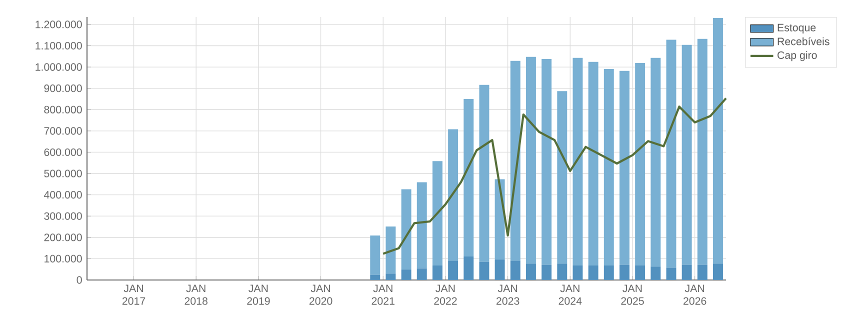  Describe the element at coordinates (320, 294) in the screenshot. I see `x-tick-label: JAN 2020` at that location.